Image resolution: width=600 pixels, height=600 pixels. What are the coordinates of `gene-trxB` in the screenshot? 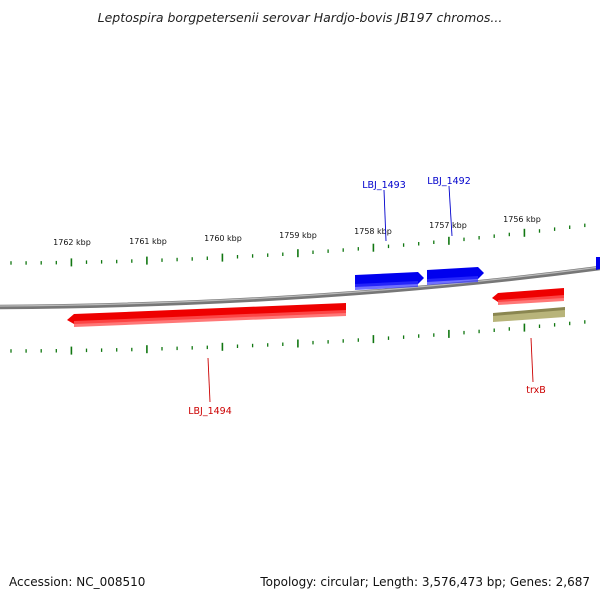 It's located at (529, 314).